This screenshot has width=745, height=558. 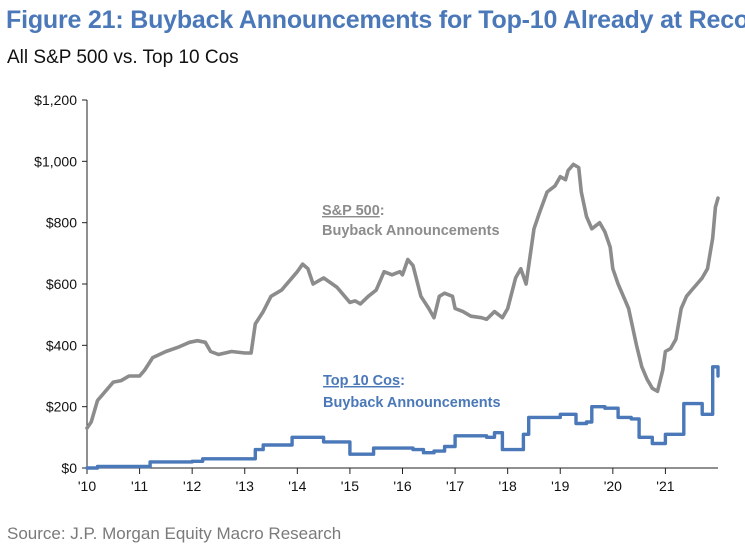 What do you see at coordinates (61, 345) in the screenshot?
I see `y-tick-label: $400` at bounding box center [61, 345].